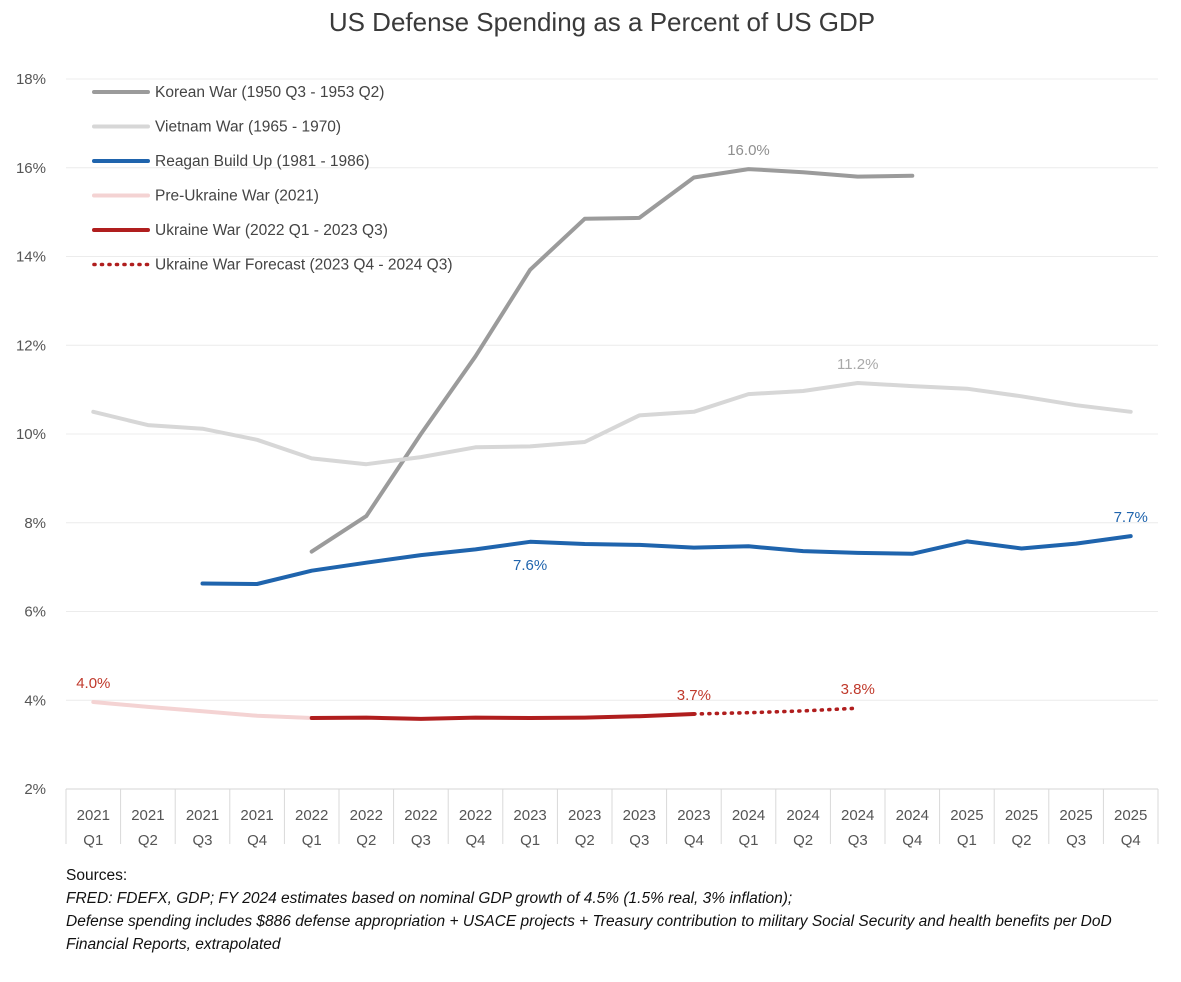 This screenshot has width=1181, height=982. What do you see at coordinates (304, 265) in the screenshot?
I see `legend-label-ukraine-war-forecast: Ukraine War Forecast (2023 Q4 - 2024 Q3)` at bounding box center [304, 265].